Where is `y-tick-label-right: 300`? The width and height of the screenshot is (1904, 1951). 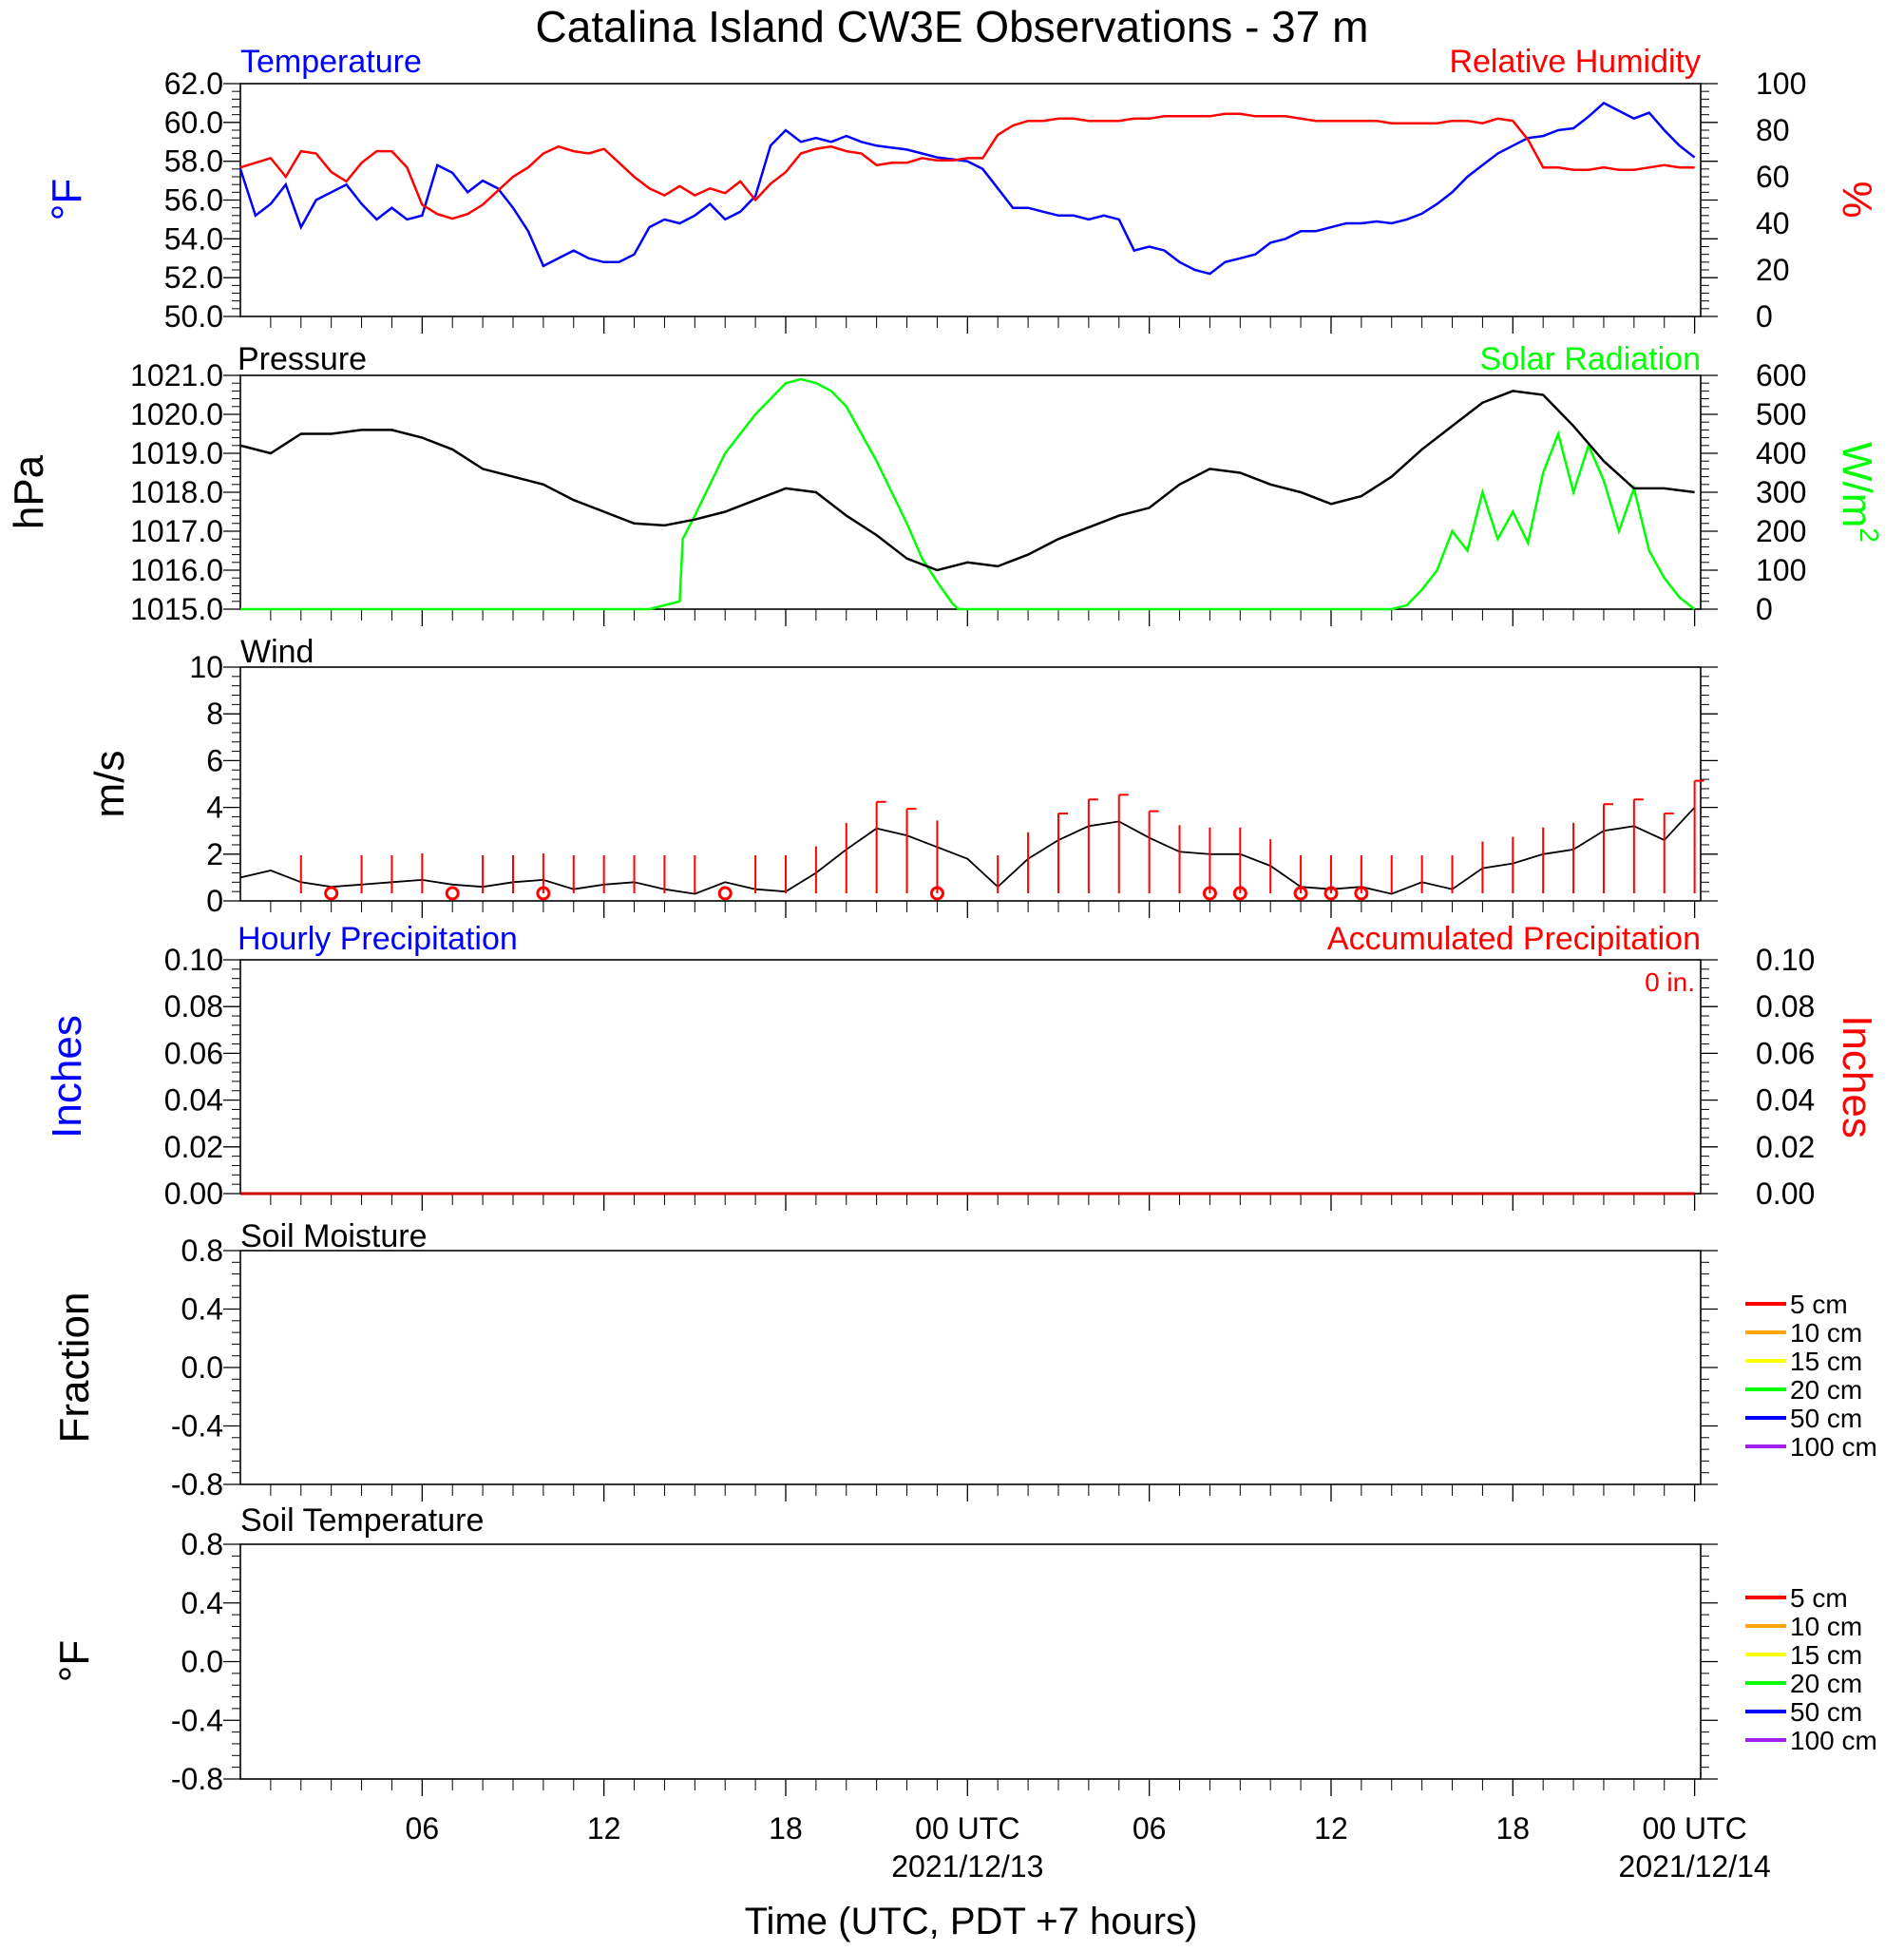
y-tick-label-right: 300 is located at coordinates (1781, 492).